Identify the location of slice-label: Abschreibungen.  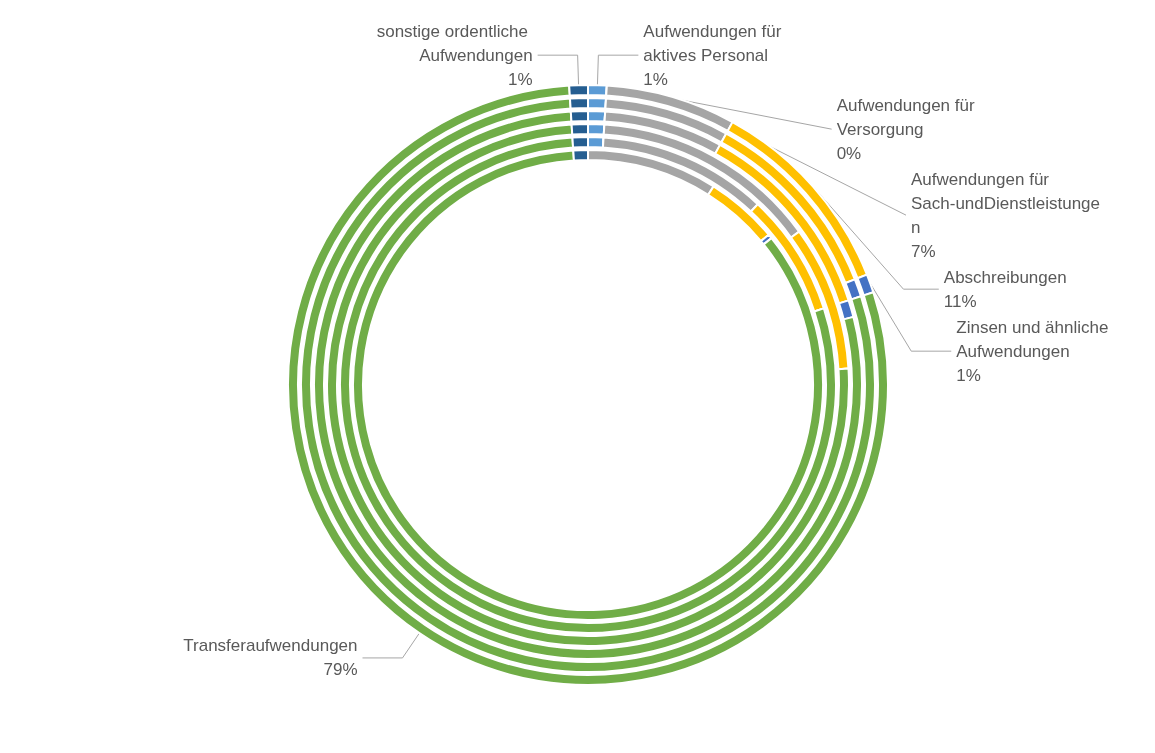
(1005, 277).